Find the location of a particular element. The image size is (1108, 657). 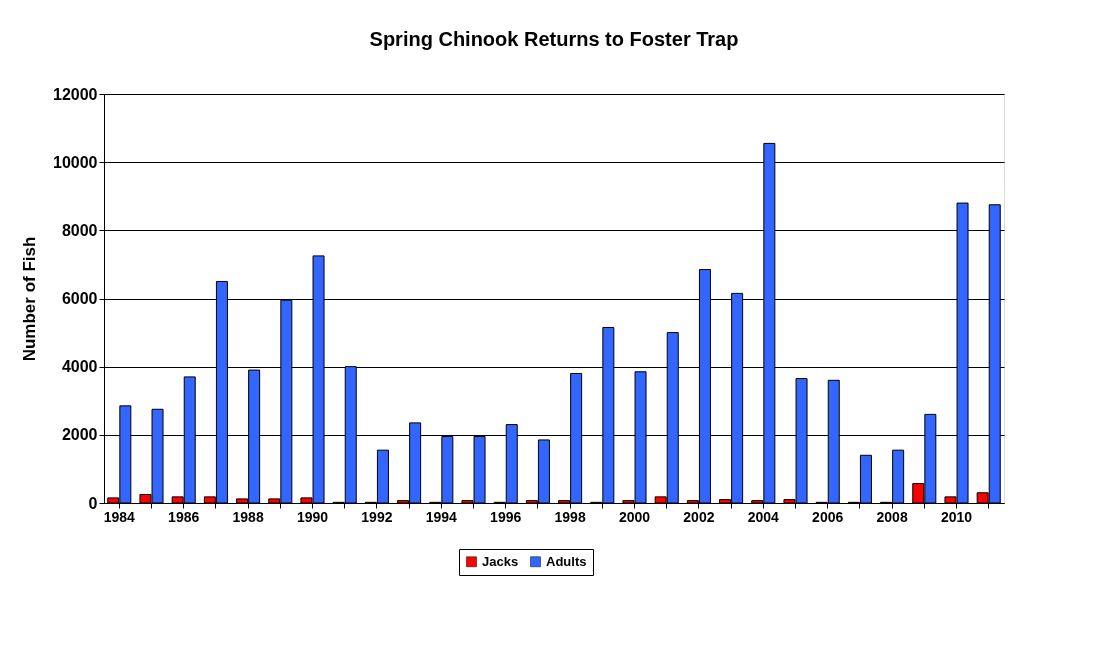

x-tick-label: 1996 is located at coordinates (506, 516).